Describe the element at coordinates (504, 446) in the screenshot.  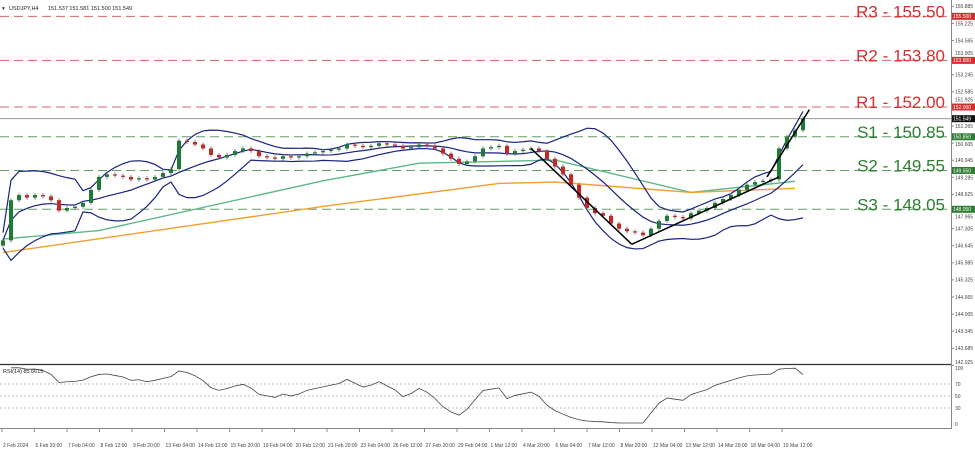
I see `time-tick-label: 1 Mar 12:00` at that location.